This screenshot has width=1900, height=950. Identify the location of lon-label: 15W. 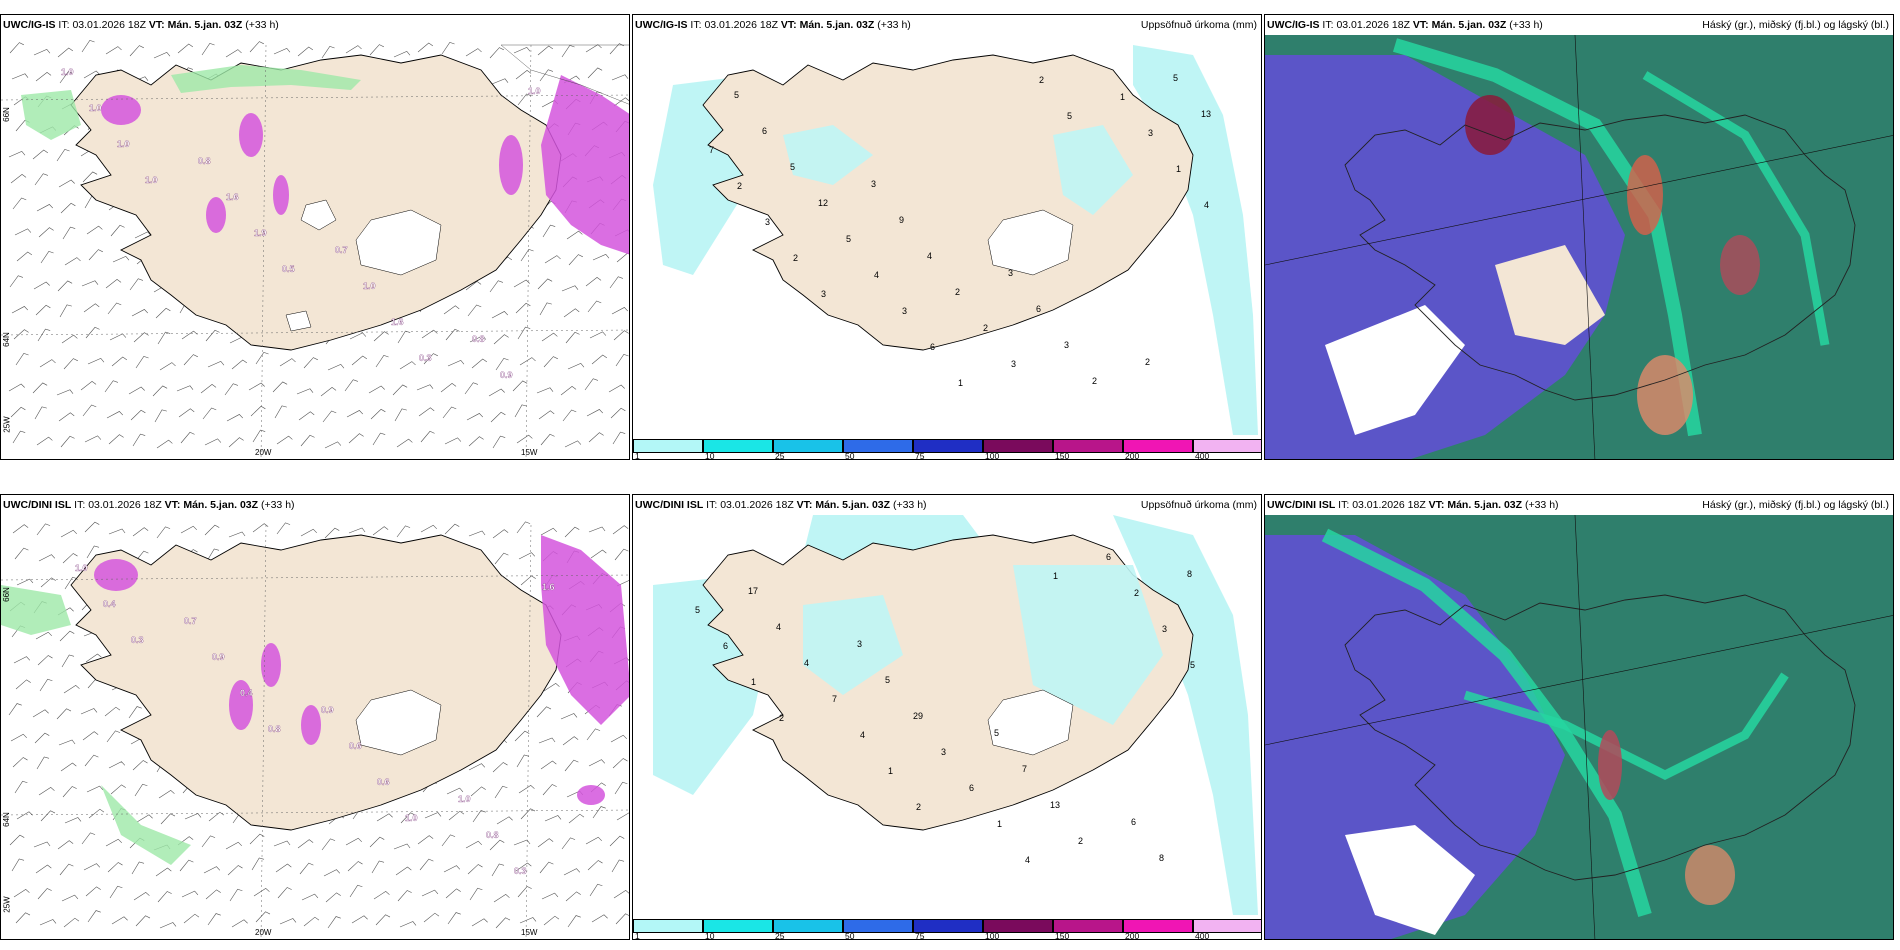
(529, 932).